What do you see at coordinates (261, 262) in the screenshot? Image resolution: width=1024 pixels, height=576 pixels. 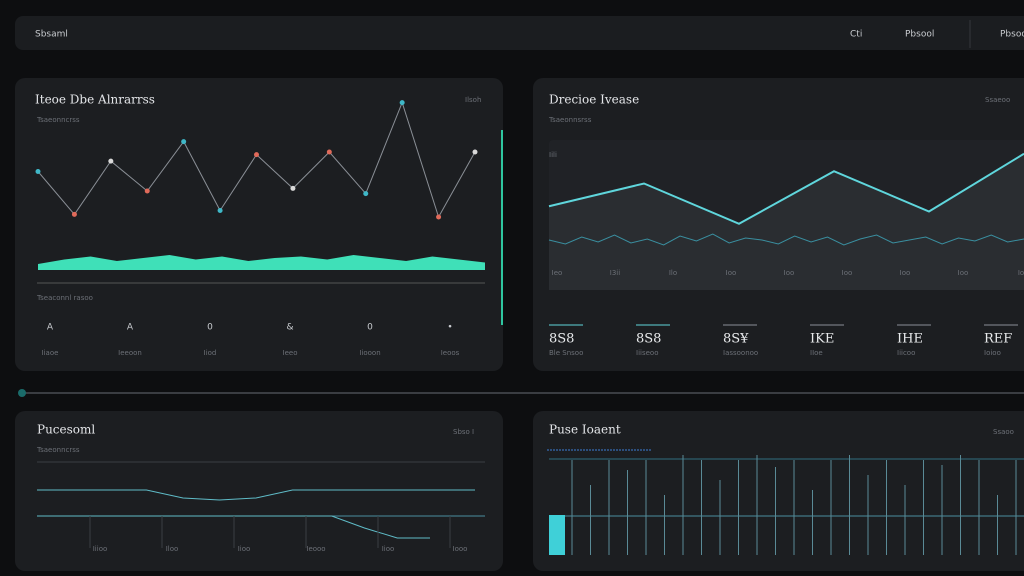 I see `wave-area` at bounding box center [261, 262].